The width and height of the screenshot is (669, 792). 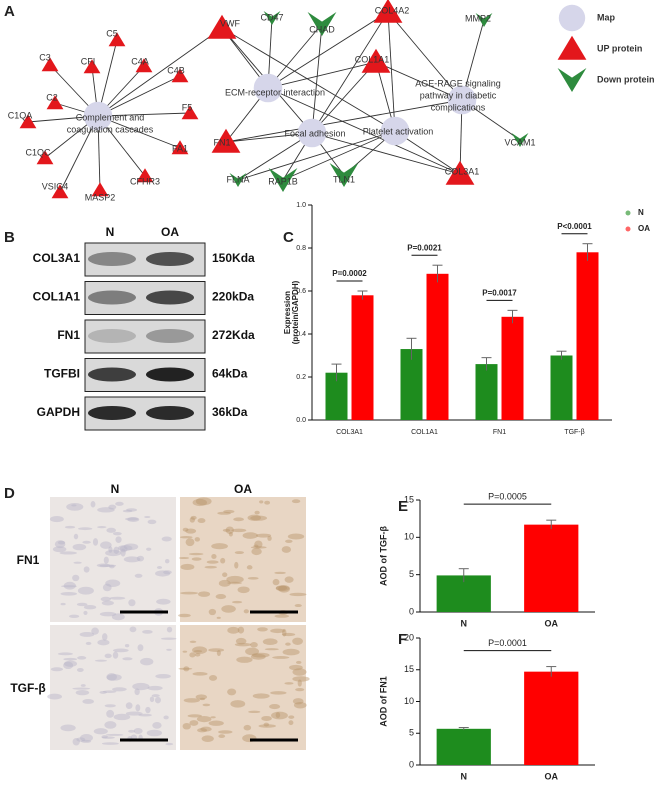 I want to click on node-label: C4B, so click(x=176, y=70).